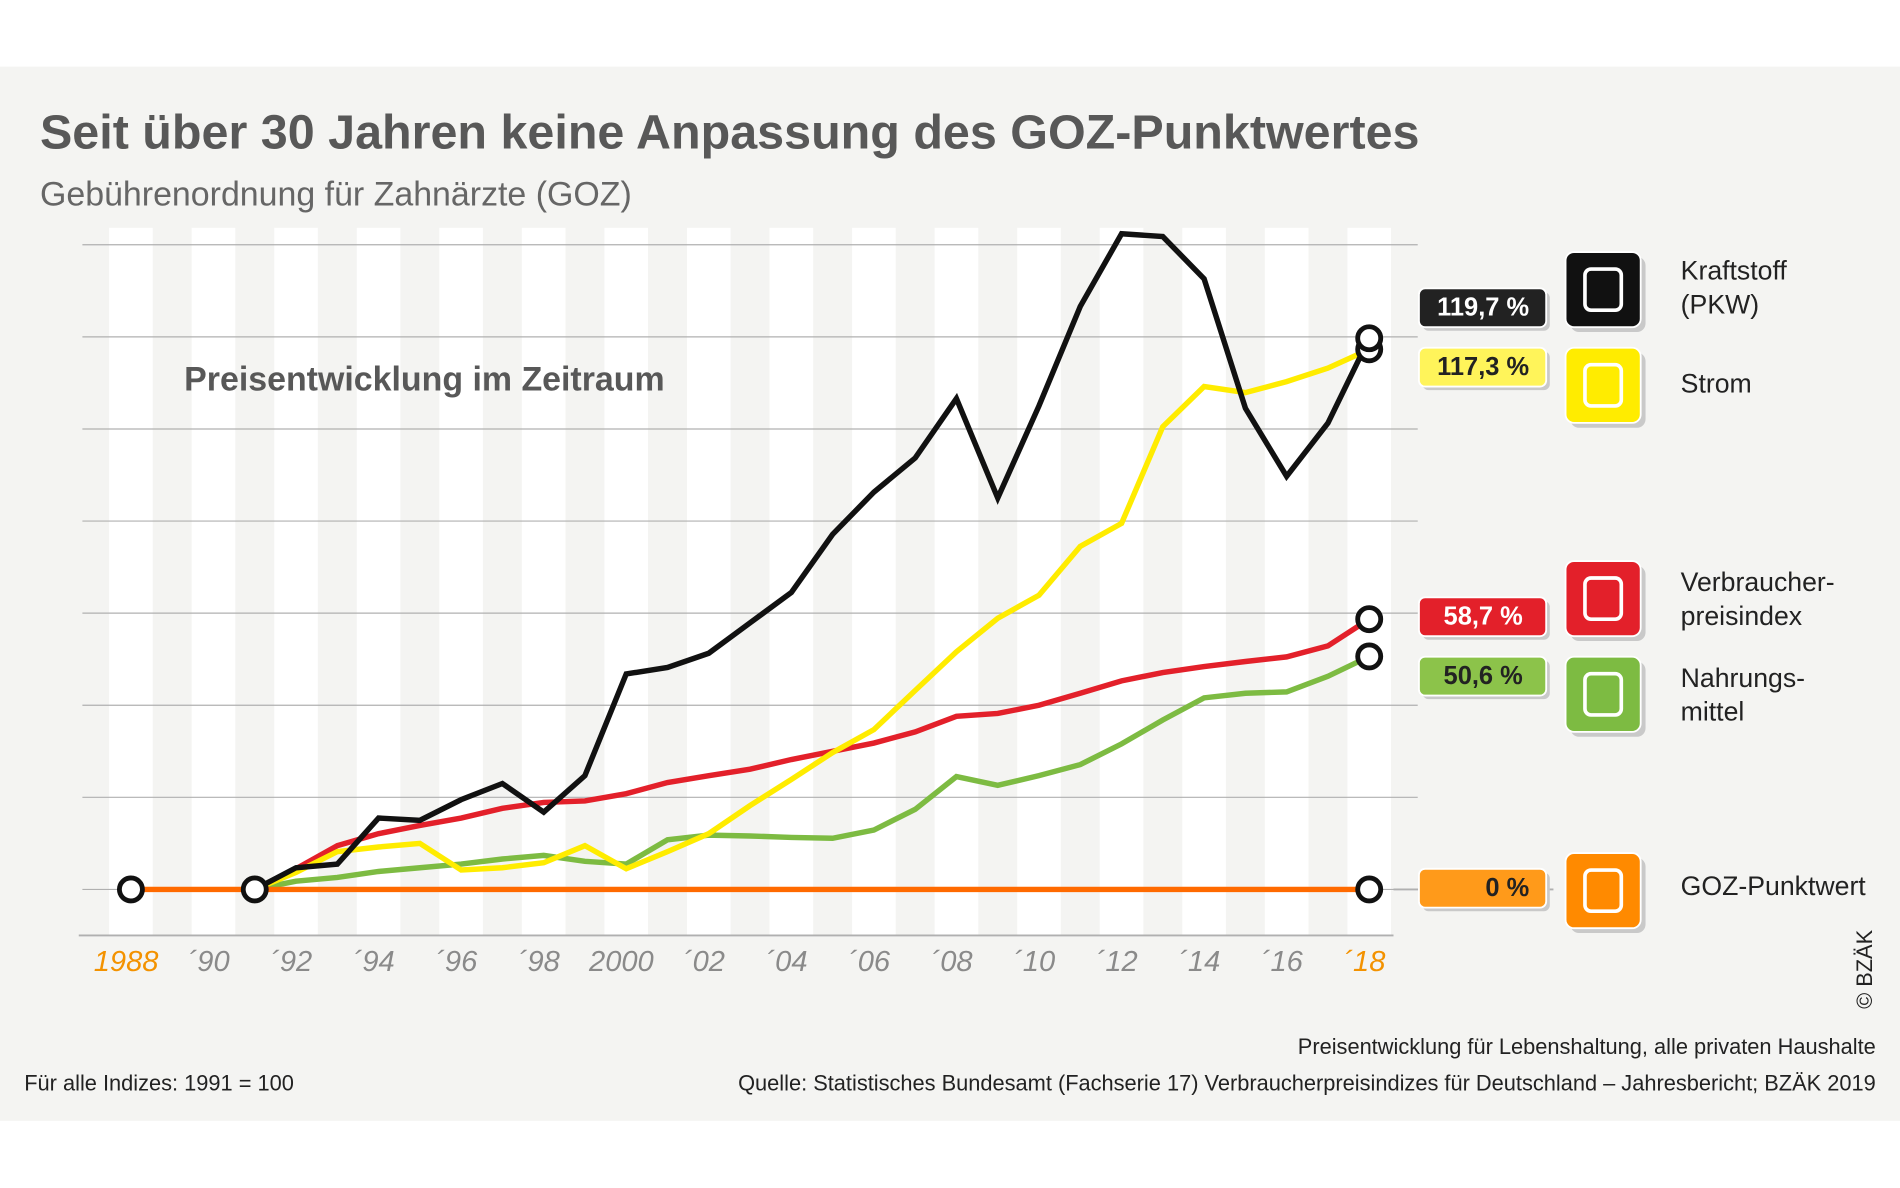 This screenshot has width=1900, height=1188. I want to click on value-label: 58,7 %, so click(1483, 617).